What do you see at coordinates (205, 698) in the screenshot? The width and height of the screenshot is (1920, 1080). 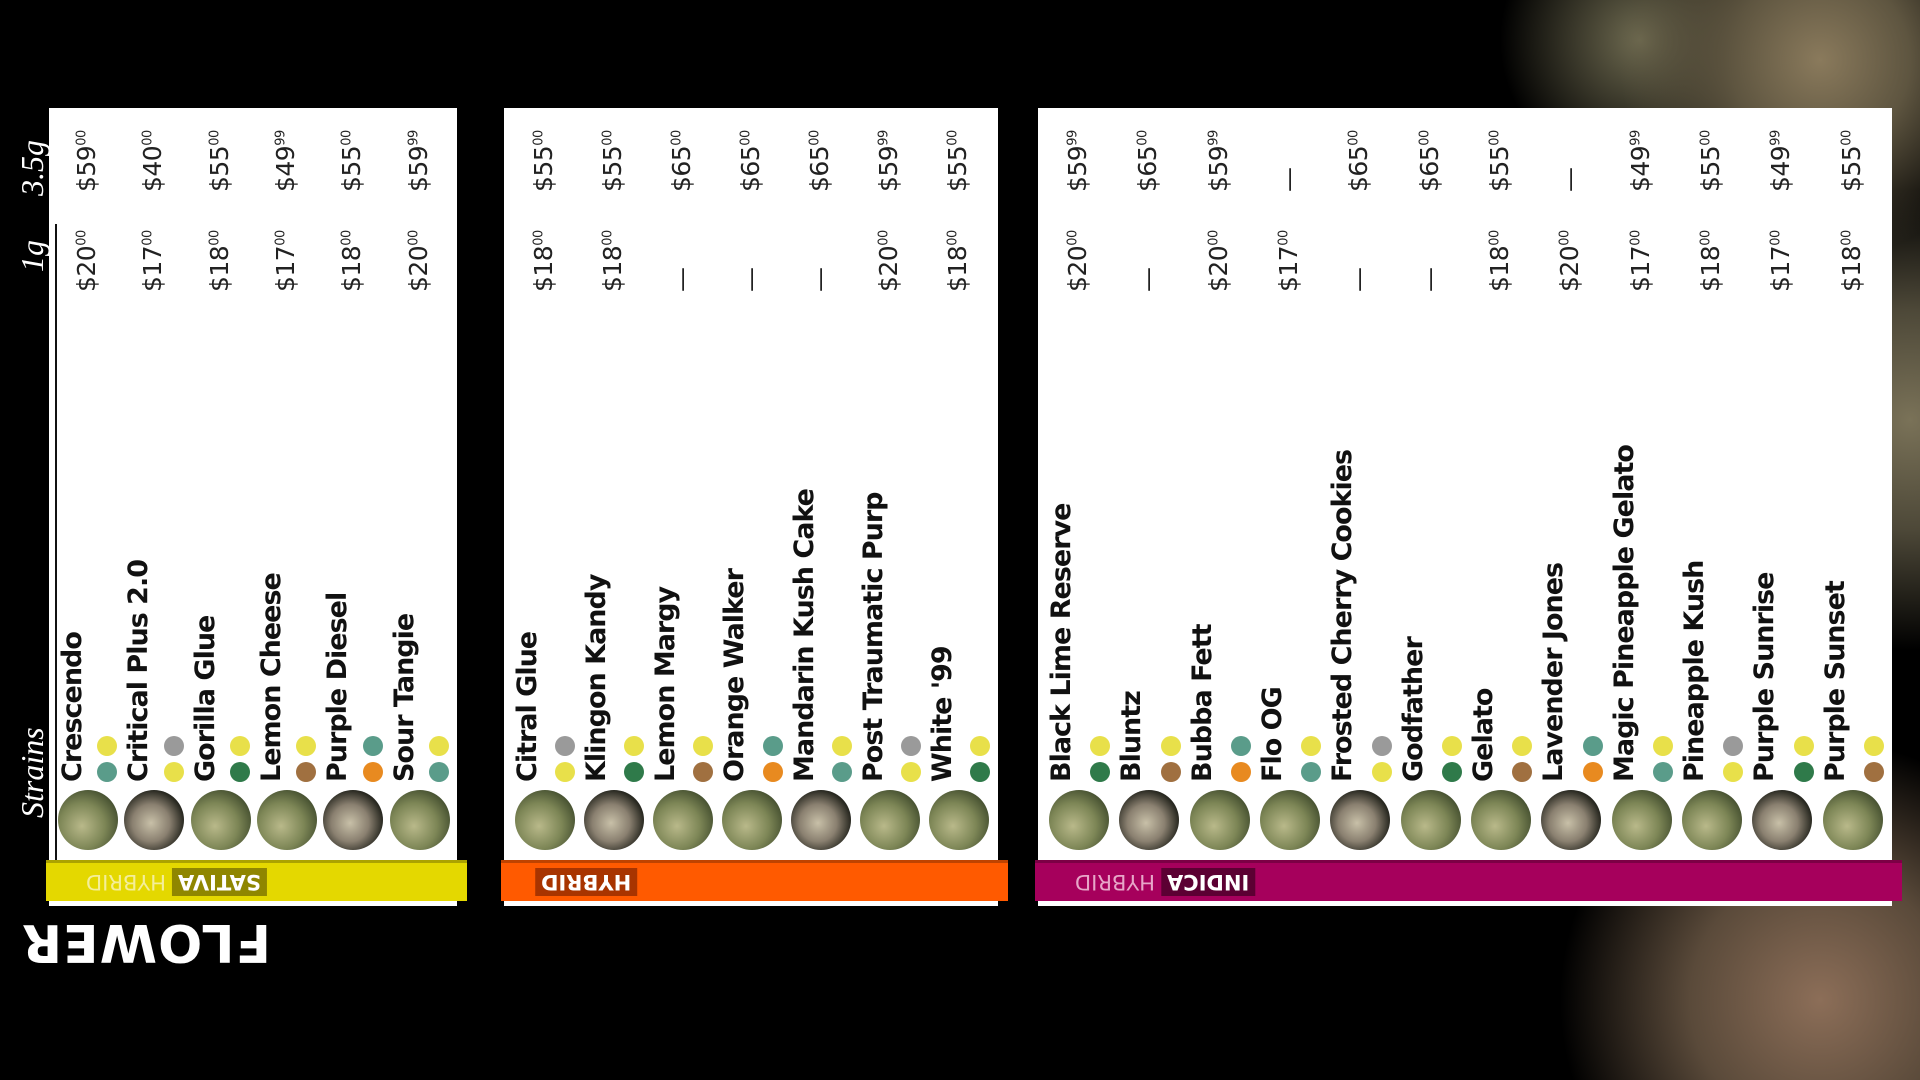 I see `strain-name: Gorilla Glue` at bounding box center [205, 698].